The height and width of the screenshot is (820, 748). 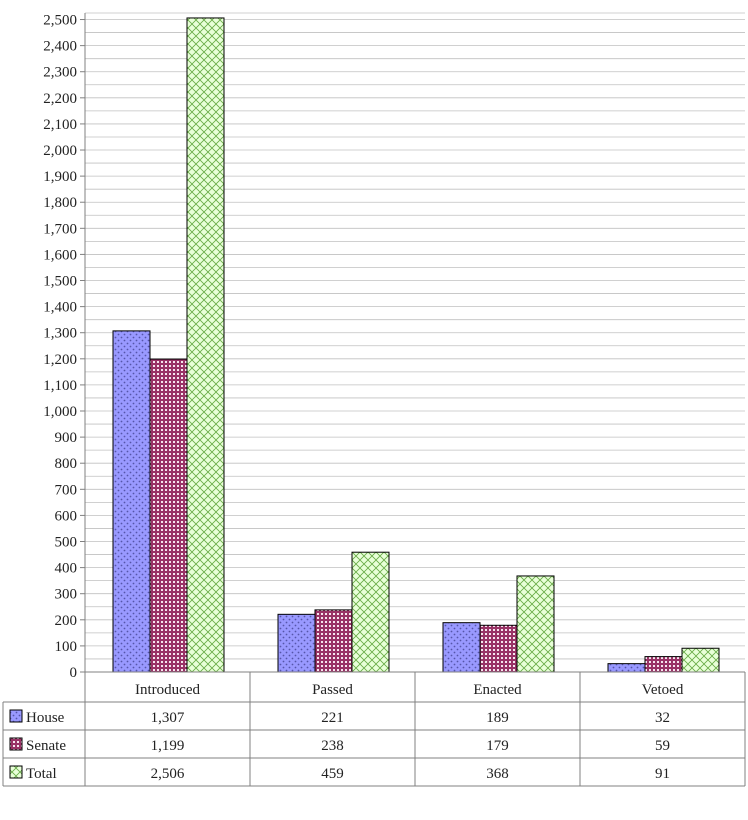 What do you see at coordinates (66, 543) in the screenshot?
I see `y-tick-label: 500` at bounding box center [66, 543].